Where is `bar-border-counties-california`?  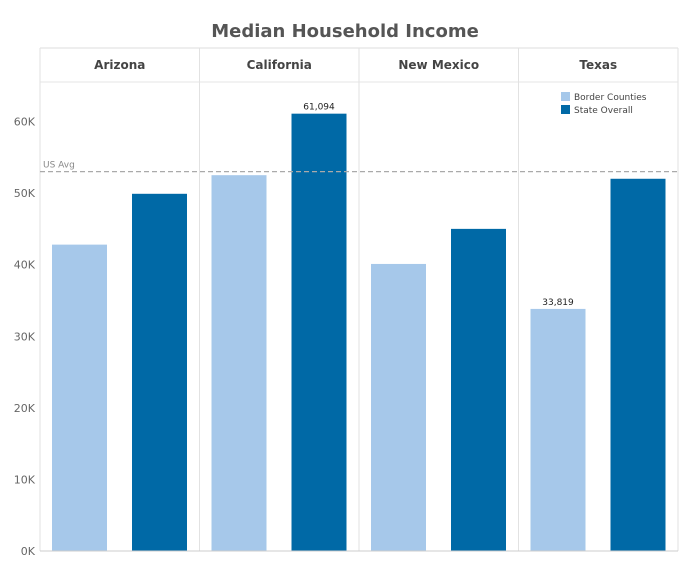
bar-border-counties-california is located at coordinates (239, 363).